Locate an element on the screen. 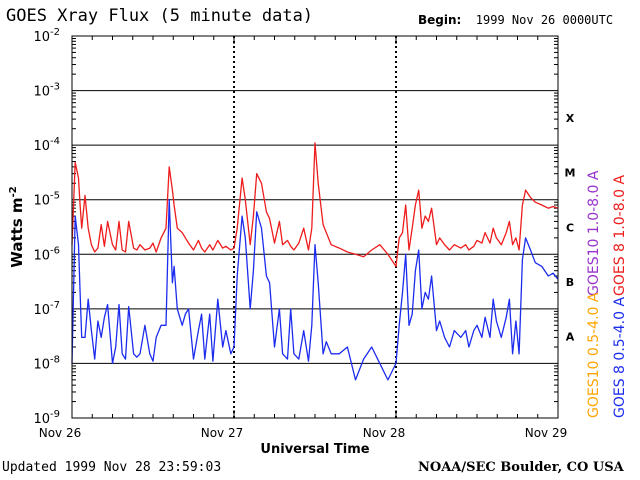 The image size is (640, 480). y-tick-label: 10⁻⁷ is located at coordinates (46, 309).